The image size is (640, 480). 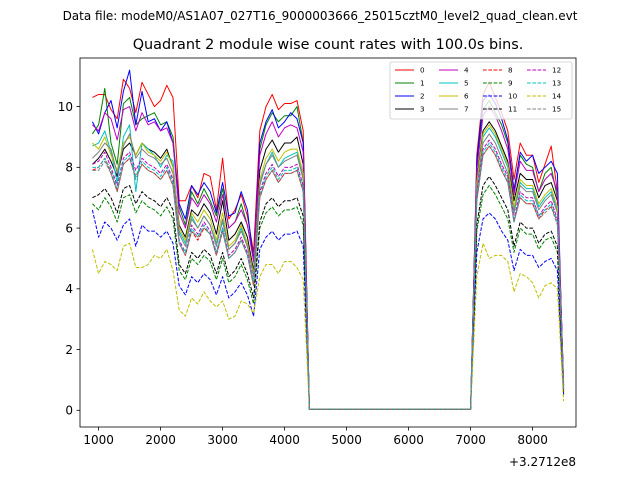 What do you see at coordinates (470, 440) in the screenshot?
I see `x-tick-label: 7000` at bounding box center [470, 440].